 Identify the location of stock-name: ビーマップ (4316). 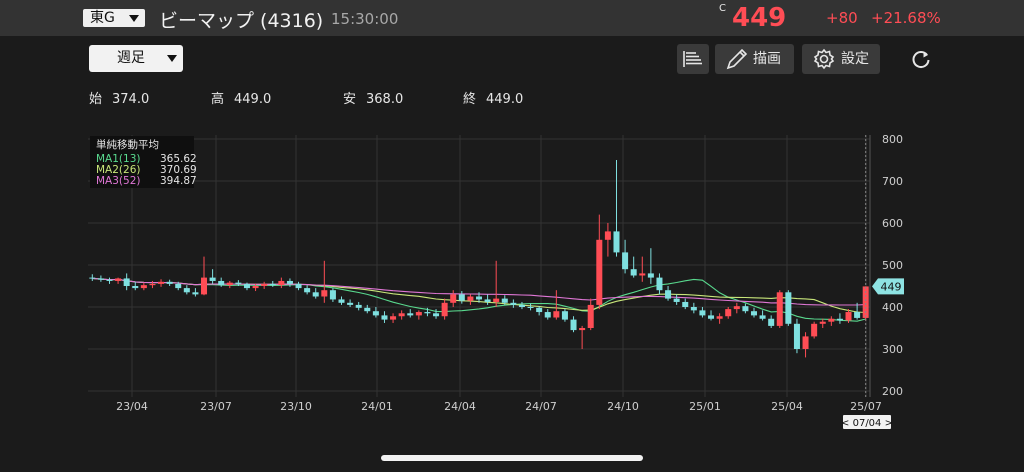
(241, 21).